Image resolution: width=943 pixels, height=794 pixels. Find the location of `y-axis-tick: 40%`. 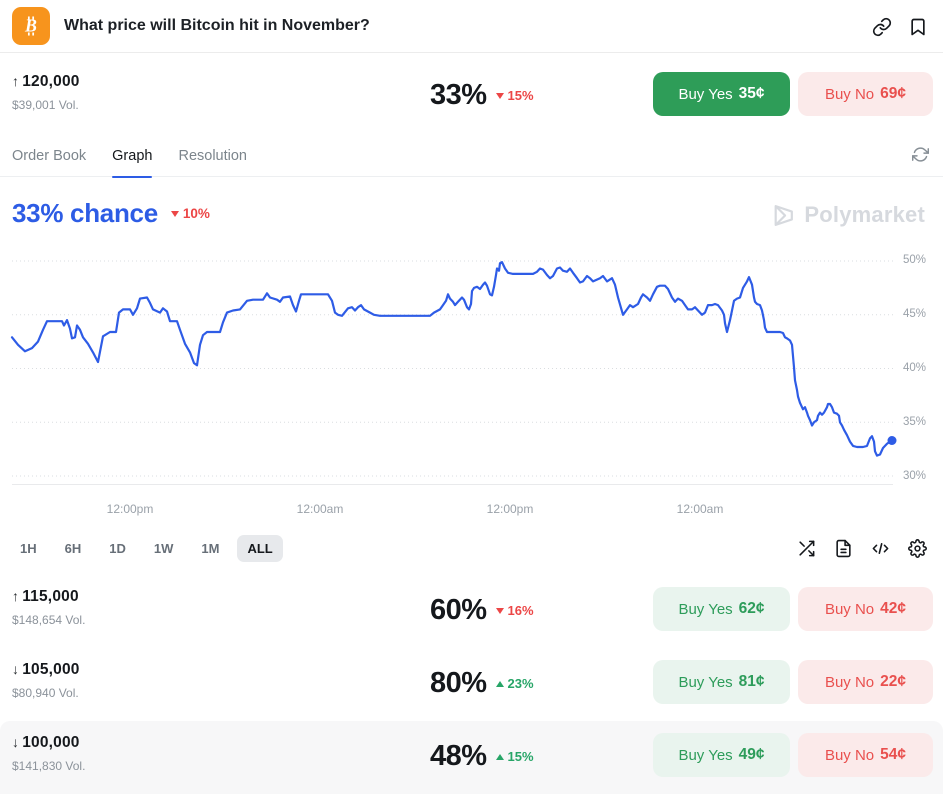

y-axis-tick: 40% is located at coordinates (915, 368).